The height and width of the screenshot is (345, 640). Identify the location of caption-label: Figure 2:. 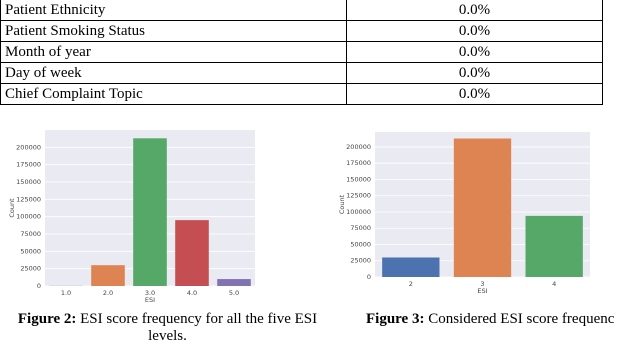
(47, 319).